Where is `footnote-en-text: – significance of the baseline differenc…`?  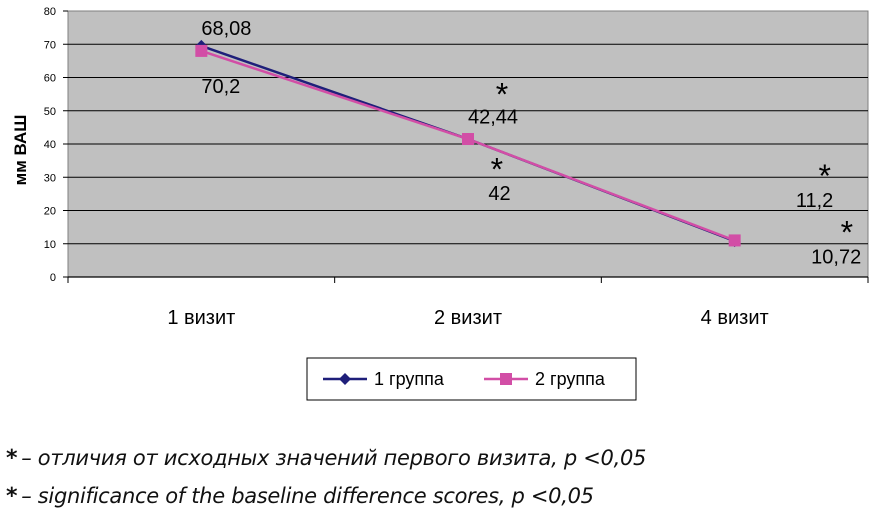 footnote-en-text: – significance of the baseline differenc… is located at coordinates (307, 496).